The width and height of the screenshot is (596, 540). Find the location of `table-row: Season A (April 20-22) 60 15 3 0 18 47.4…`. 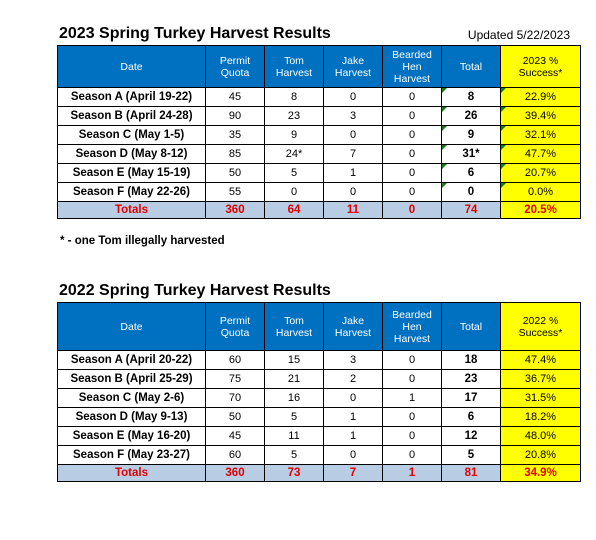

table-row: Season A (April 20-22) 60 15 3 0 18 47.4… is located at coordinates (319, 360).